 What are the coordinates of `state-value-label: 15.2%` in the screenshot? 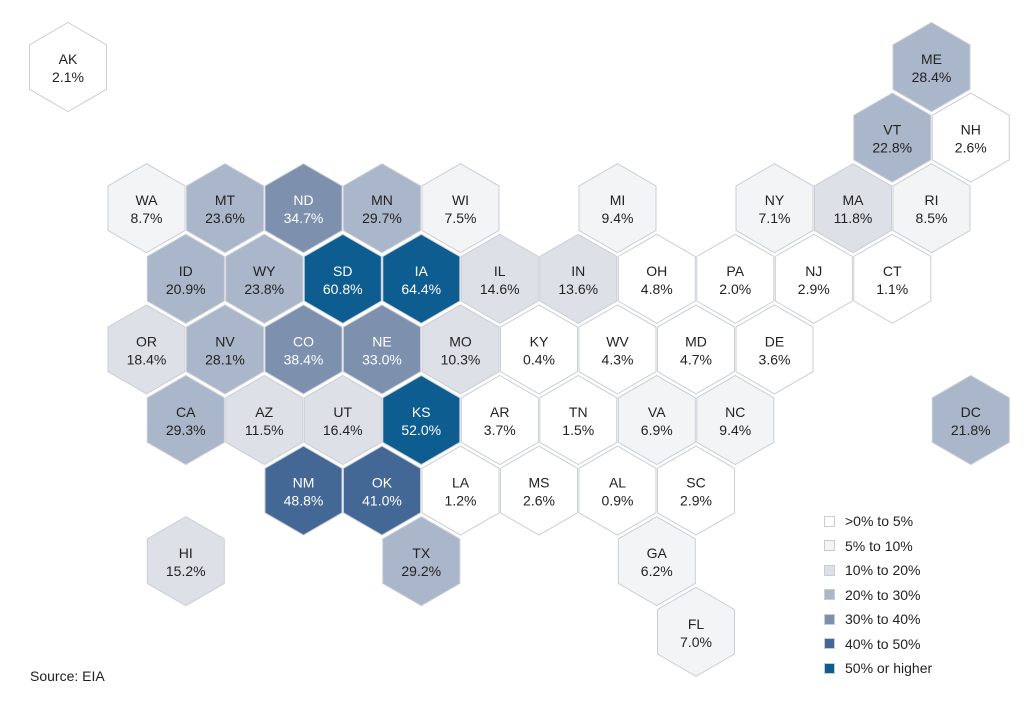 It's located at (186, 571).